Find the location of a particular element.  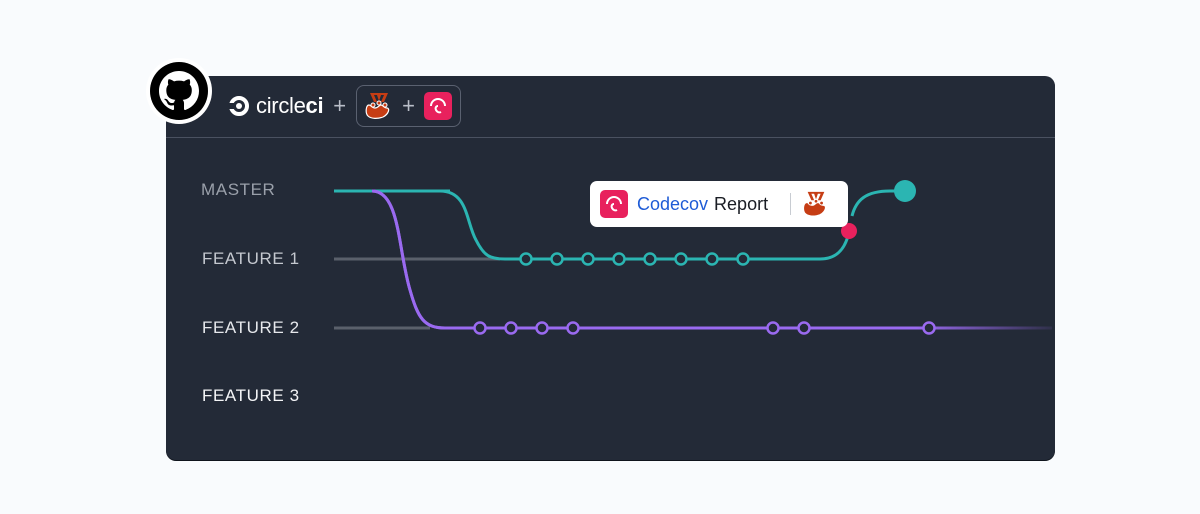

integrations-toolbar: circle ci + + is located at coordinates (345, 106).